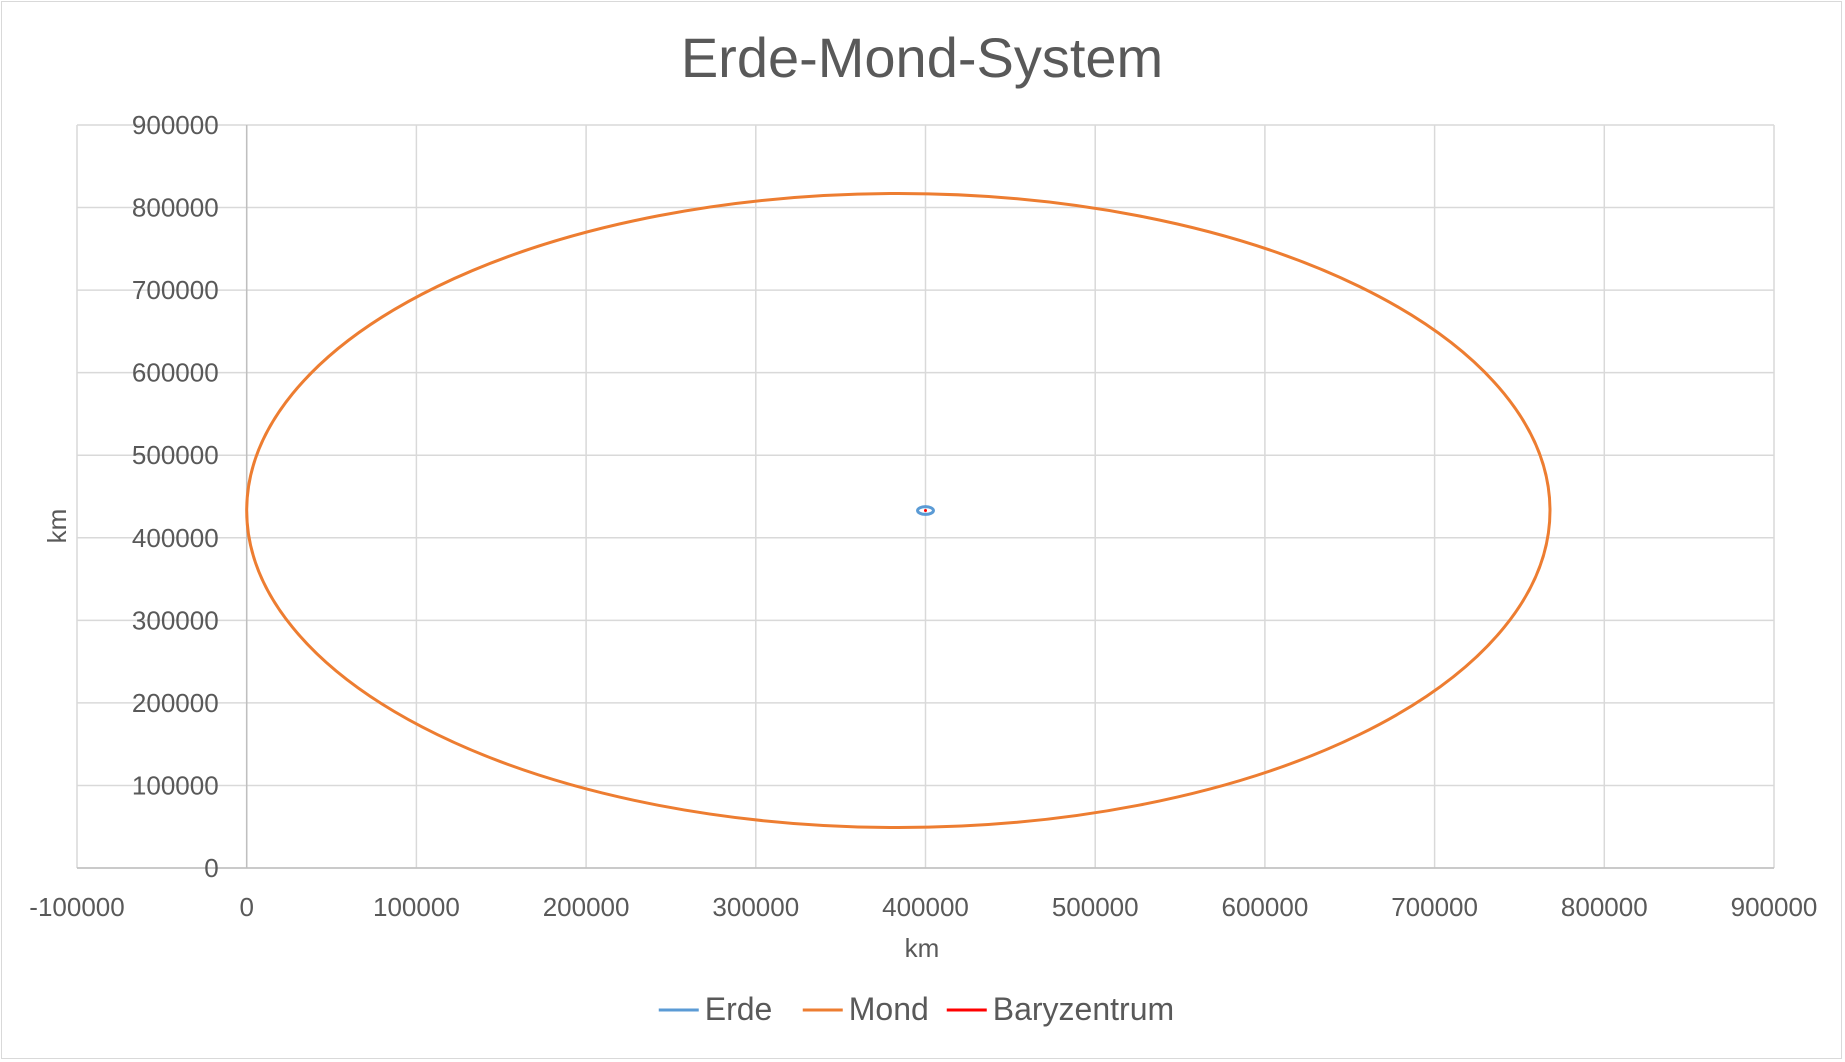 The width and height of the screenshot is (1845, 1062). What do you see at coordinates (175, 125) in the screenshot?
I see `y-tick-label: 900000` at bounding box center [175, 125].